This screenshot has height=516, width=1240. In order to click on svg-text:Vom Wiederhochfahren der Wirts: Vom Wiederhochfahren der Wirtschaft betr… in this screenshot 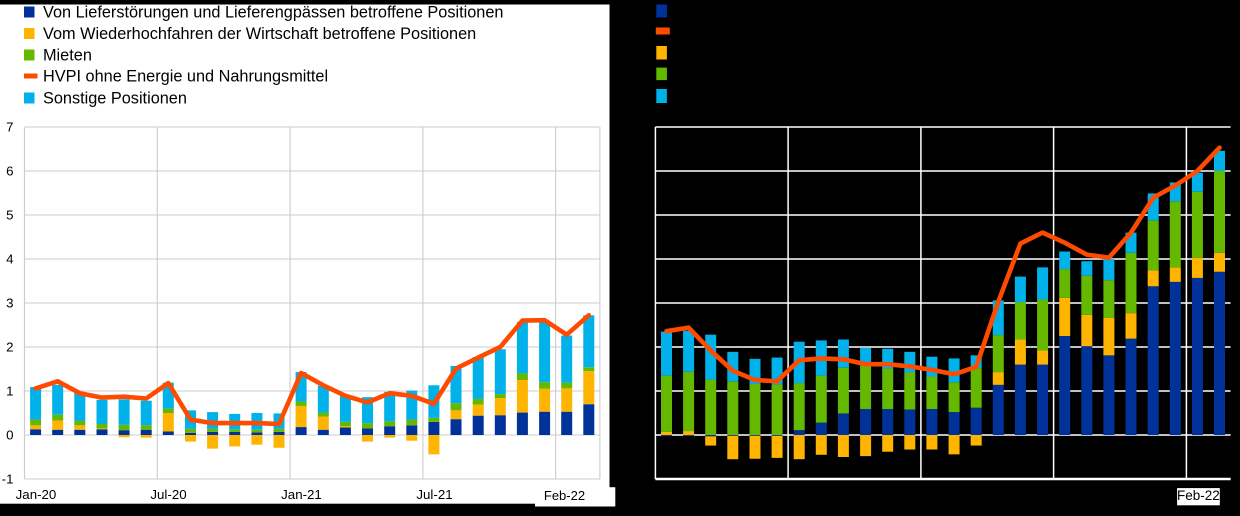, I will do `click(259, 34)`.